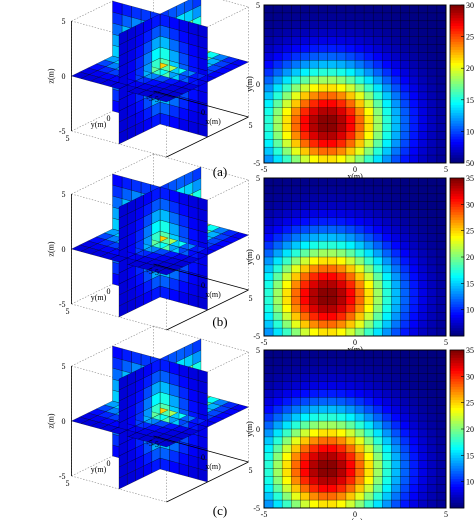  What do you see at coordinates (235, 4) in the screenshot?
I see `axis-box-edge` at bounding box center [235, 4].